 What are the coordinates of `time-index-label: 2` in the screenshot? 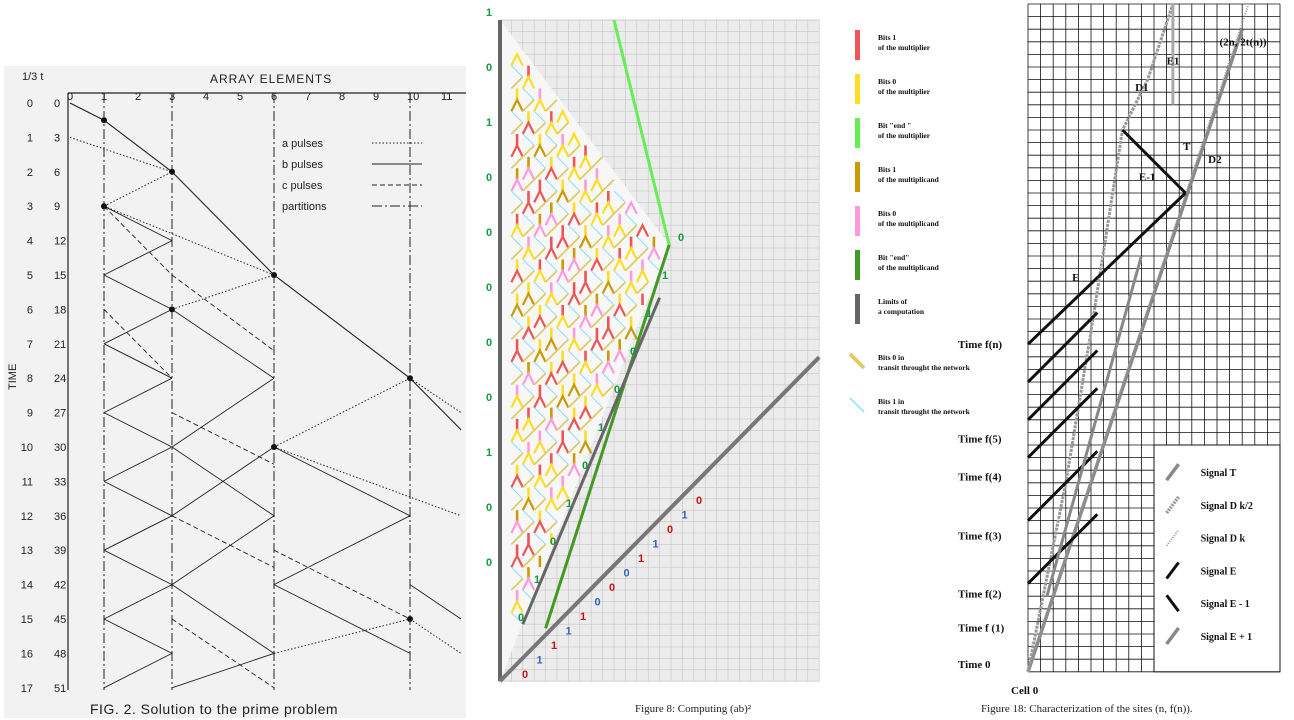 It's located at (30, 173).